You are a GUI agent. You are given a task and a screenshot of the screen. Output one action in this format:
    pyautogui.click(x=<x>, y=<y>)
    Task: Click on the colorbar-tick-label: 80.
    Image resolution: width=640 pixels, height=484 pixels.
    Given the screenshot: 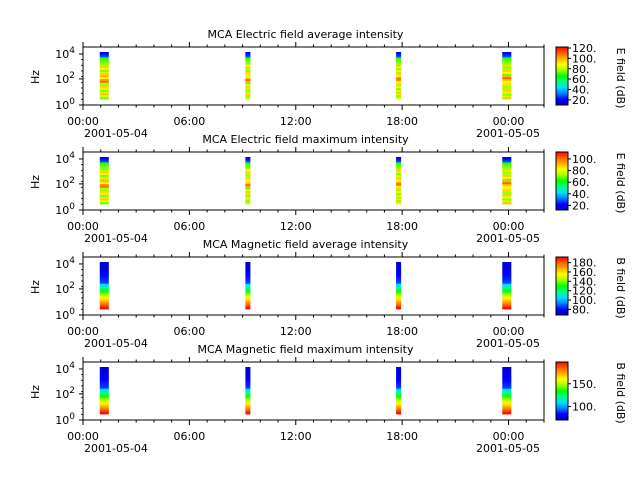 What is the action you would take?
    pyautogui.click(x=581, y=309)
    